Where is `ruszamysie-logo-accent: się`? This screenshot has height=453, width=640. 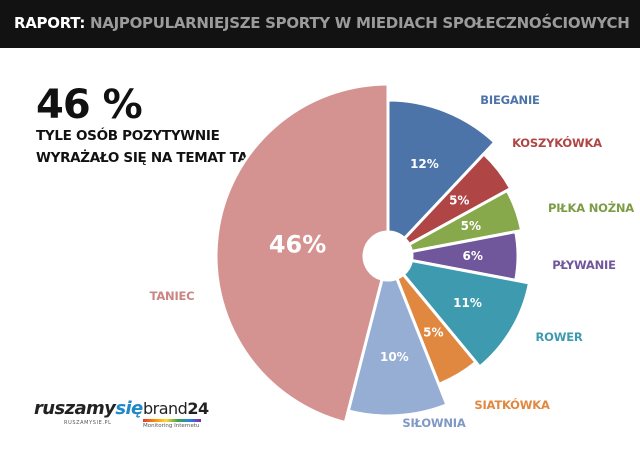 ruszamysie-logo-accent: się is located at coordinates (129, 408).